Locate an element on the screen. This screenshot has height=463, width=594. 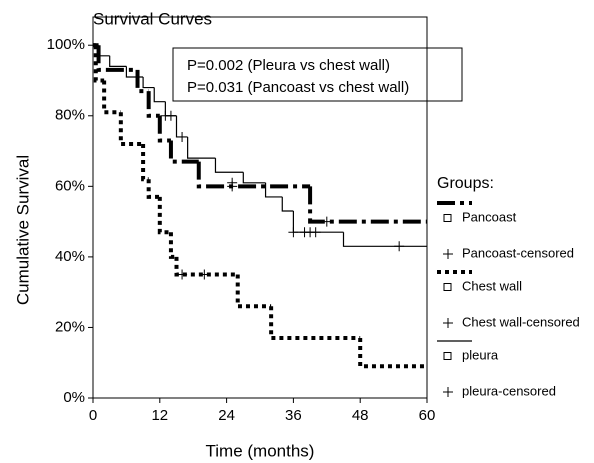
y-tick-label: 60% is located at coordinates (70, 185).